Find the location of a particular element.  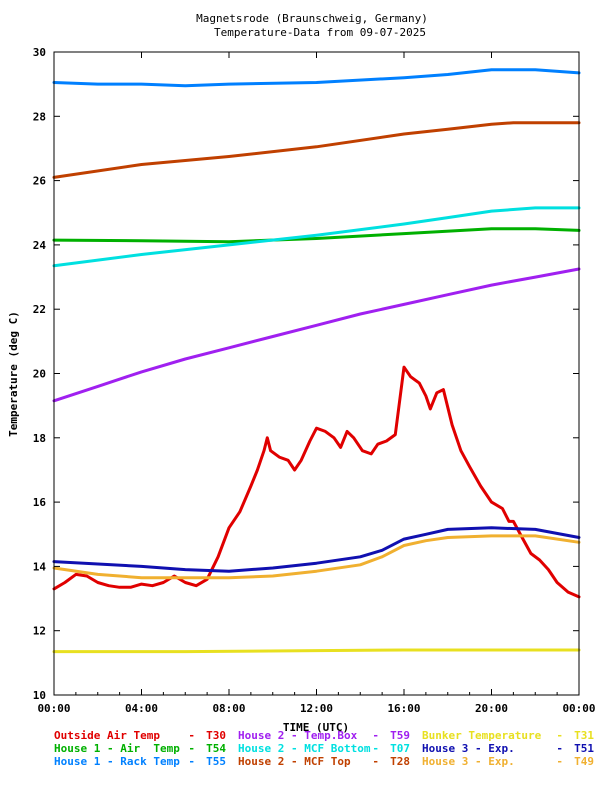

series-line-t31 is located at coordinates (316, 651).